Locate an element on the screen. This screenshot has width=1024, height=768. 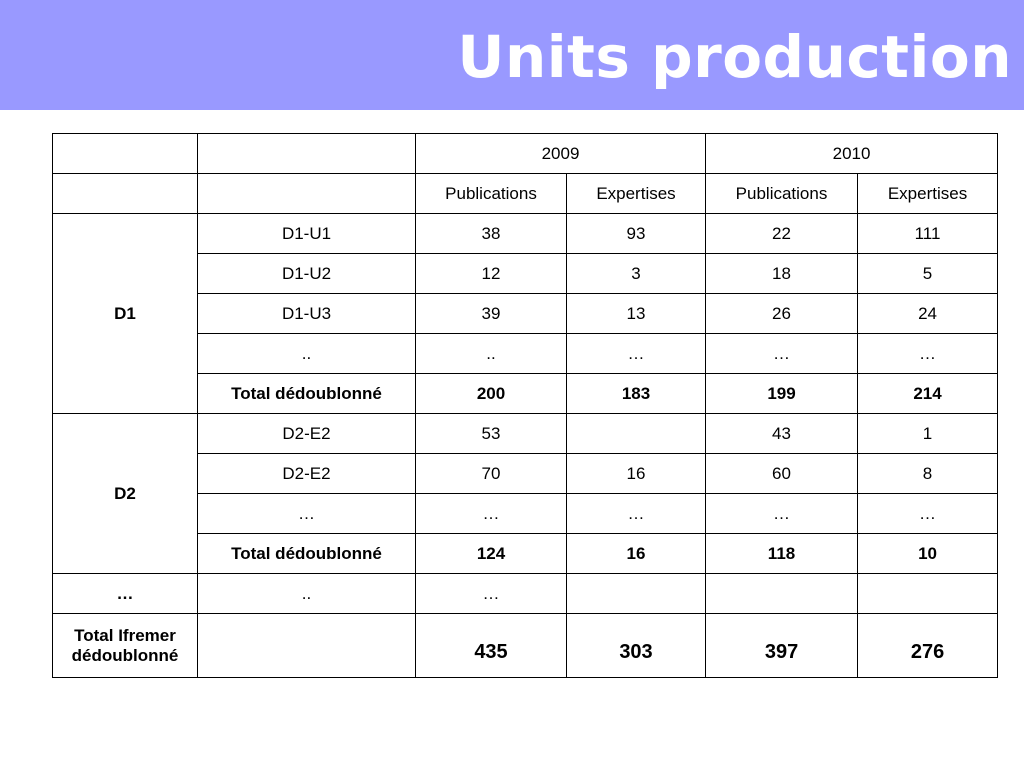
table-cell: 70 is located at coordinates (491, 473).